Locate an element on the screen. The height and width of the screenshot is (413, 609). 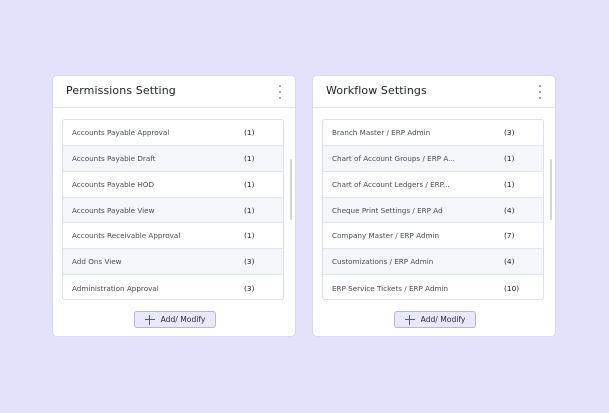
item-label: Branch Master / ERP Admin is located at coordinates (381, 132).